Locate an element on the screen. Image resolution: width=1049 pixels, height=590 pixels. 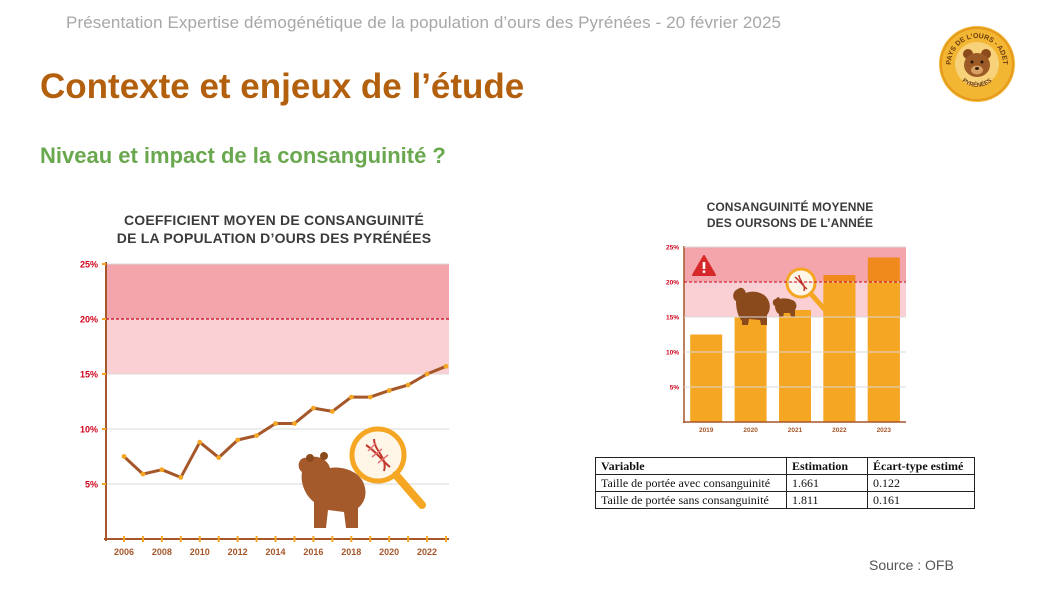
bar-chart-title-line2: DES OURSONS DE L’ANNÉE is located at coordinates (790, 223).